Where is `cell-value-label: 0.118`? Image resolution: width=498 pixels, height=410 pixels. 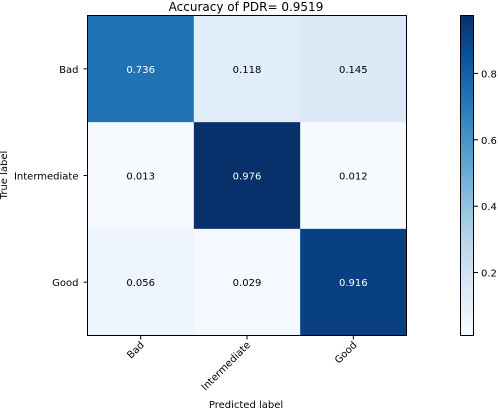 cell-value-label: 0.118 is located at coordinates (247, 70).